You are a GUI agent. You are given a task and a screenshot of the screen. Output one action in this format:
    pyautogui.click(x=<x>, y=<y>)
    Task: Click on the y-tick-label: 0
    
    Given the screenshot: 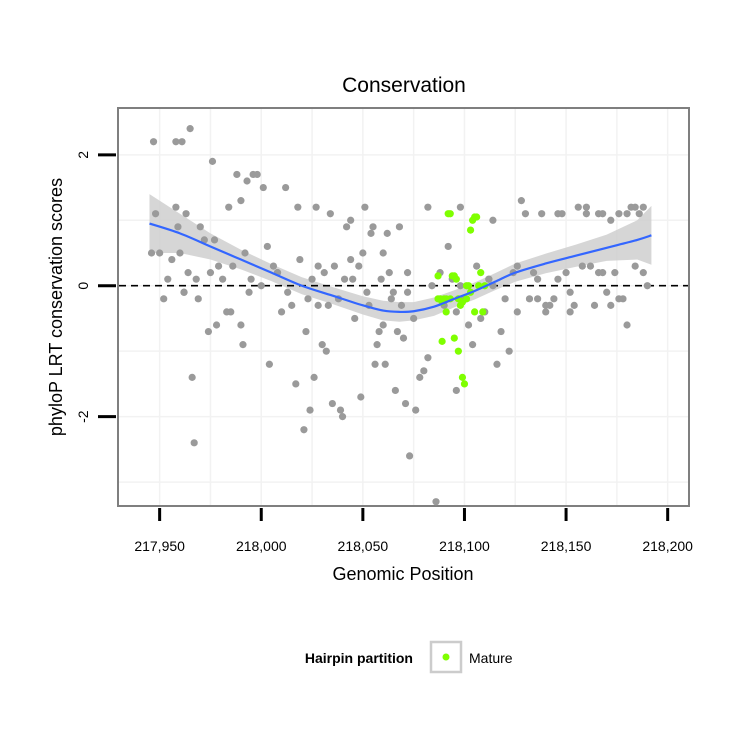 What is the action you would take?
    pyautogui.click(x=83, y=286)
    